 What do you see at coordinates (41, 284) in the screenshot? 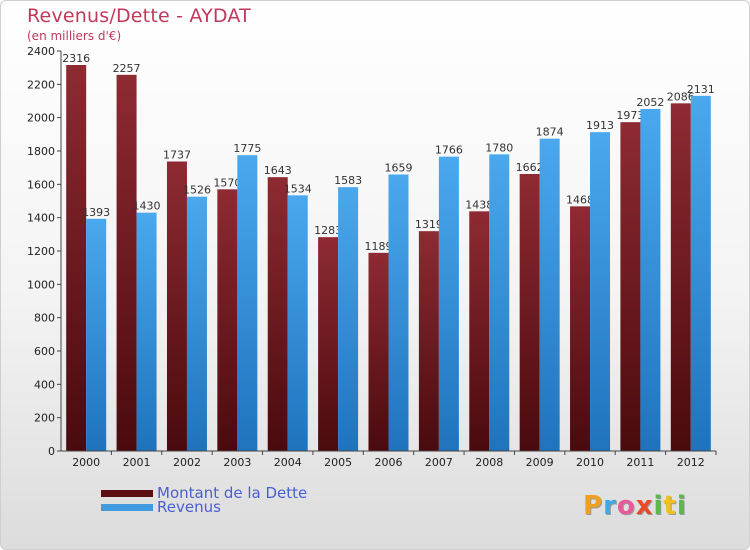
I see `y-tick-label: 1000` at bounding box center [41, 284].